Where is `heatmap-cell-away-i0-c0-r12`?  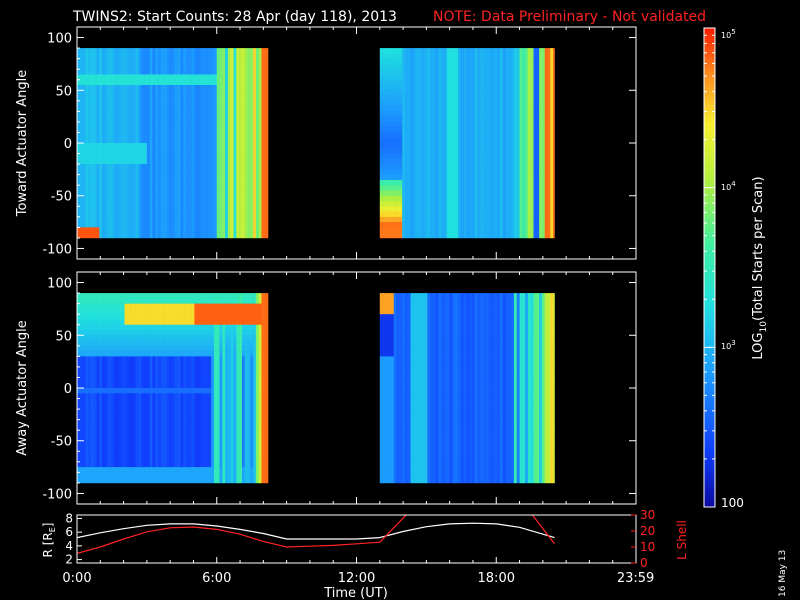 heatmap-cell-away-i0-c0-r12 is located at coordinates (79, 359).